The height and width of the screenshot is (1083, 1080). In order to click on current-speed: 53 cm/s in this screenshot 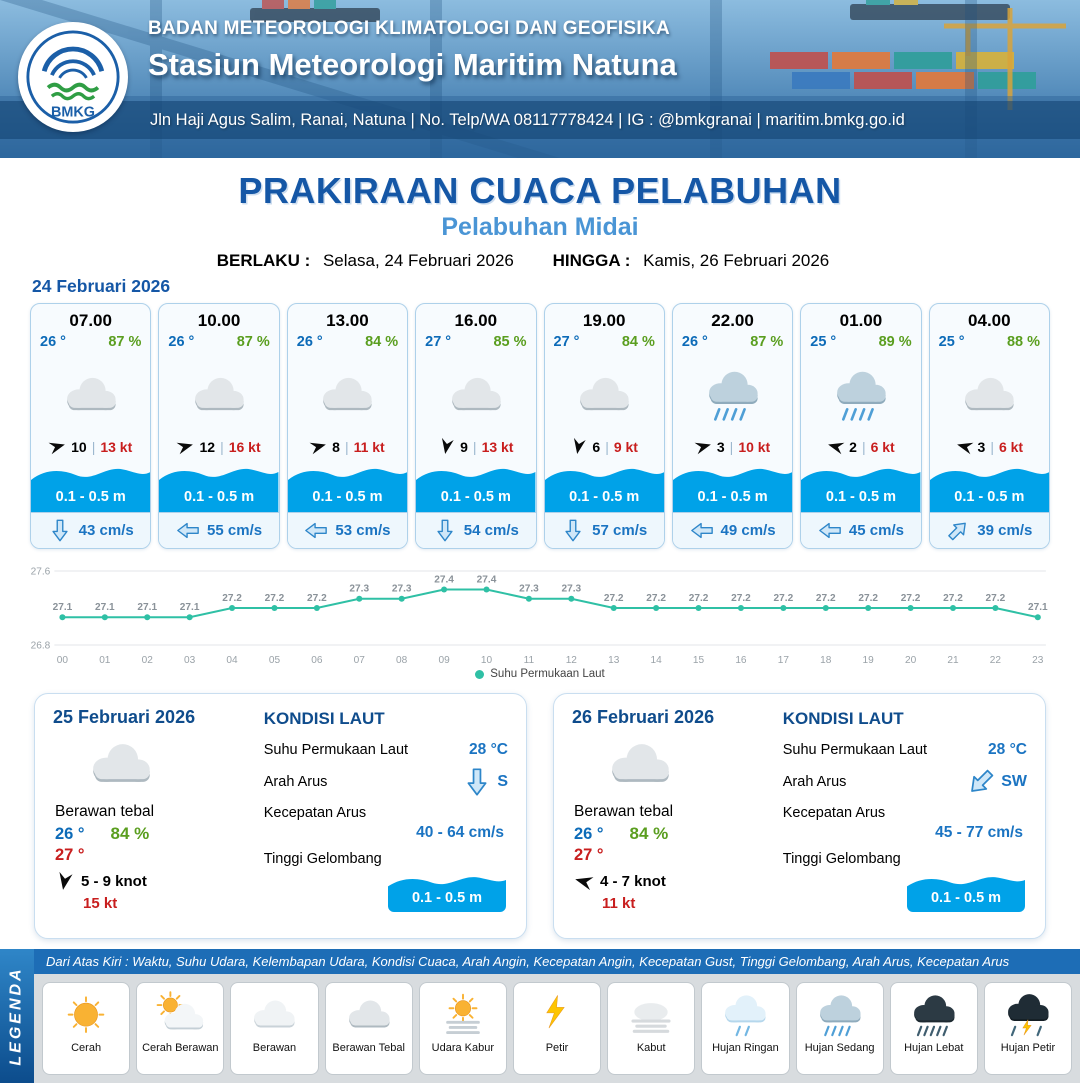, I will do `click(363, 530)`.